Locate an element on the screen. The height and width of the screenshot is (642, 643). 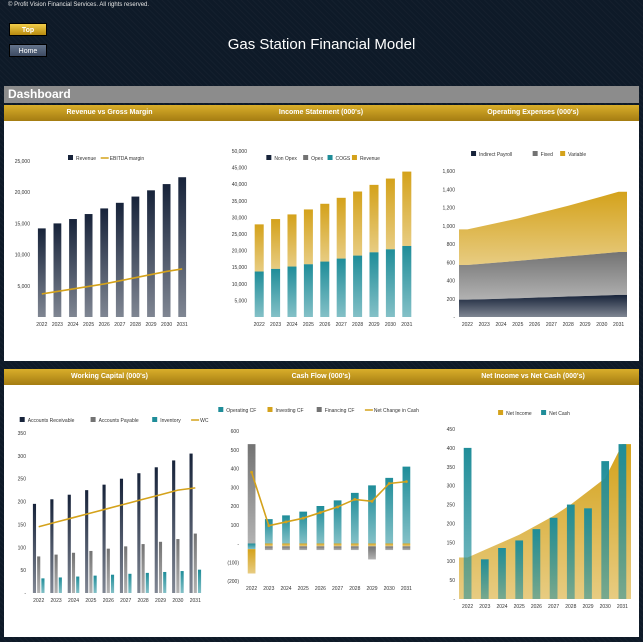
legend-label: Opex is located at coordinates (317, 159).